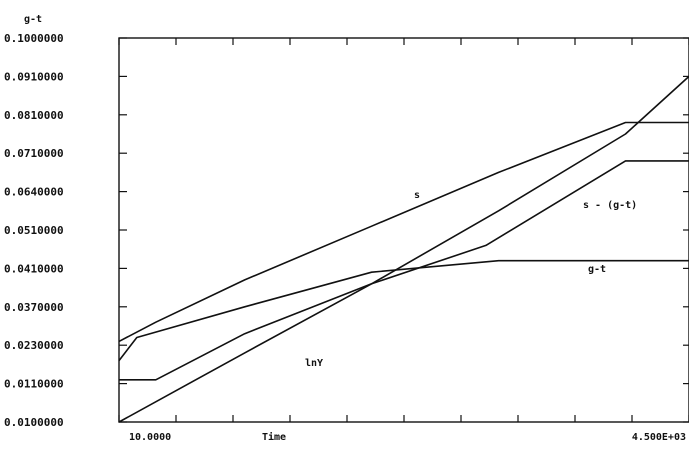 The width and height of the screenshot is (689, 449). What do you see at coordinates (417, 195) in the screenshot?
I see `series-label-s: s` at bounding box center [417, 195].